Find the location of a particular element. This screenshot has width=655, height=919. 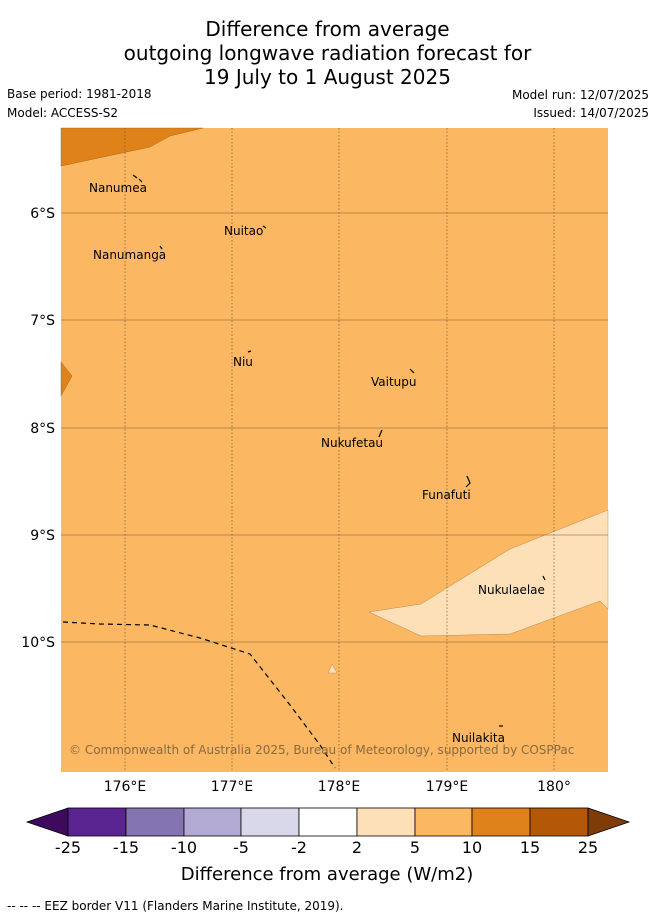

colorbar-tick: -25 is located at coordinates (68, 847).